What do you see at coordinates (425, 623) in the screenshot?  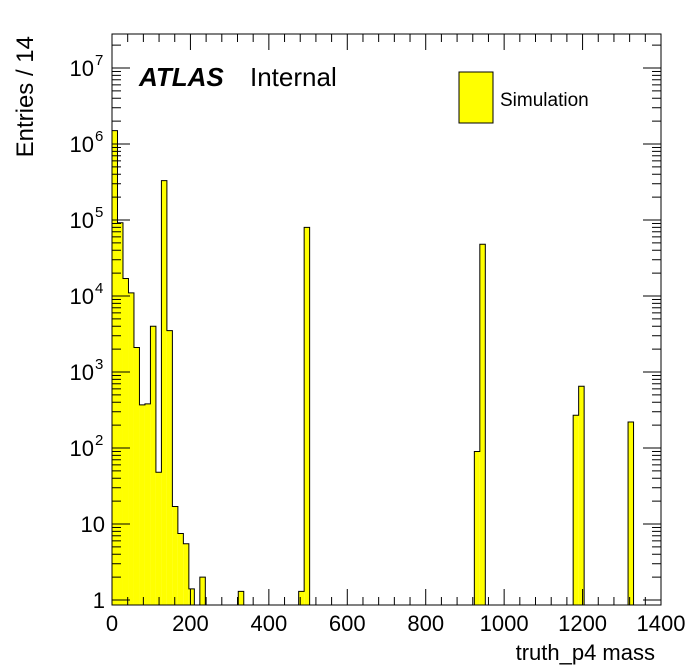 I see `x-tick-label: 800` at bounding box center [425, 623].